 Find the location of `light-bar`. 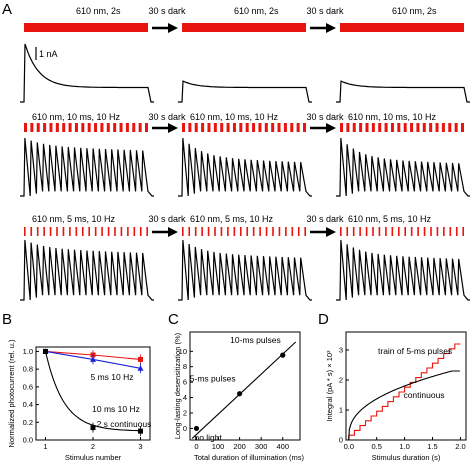

light-bar is located at coordinates (244, 27).